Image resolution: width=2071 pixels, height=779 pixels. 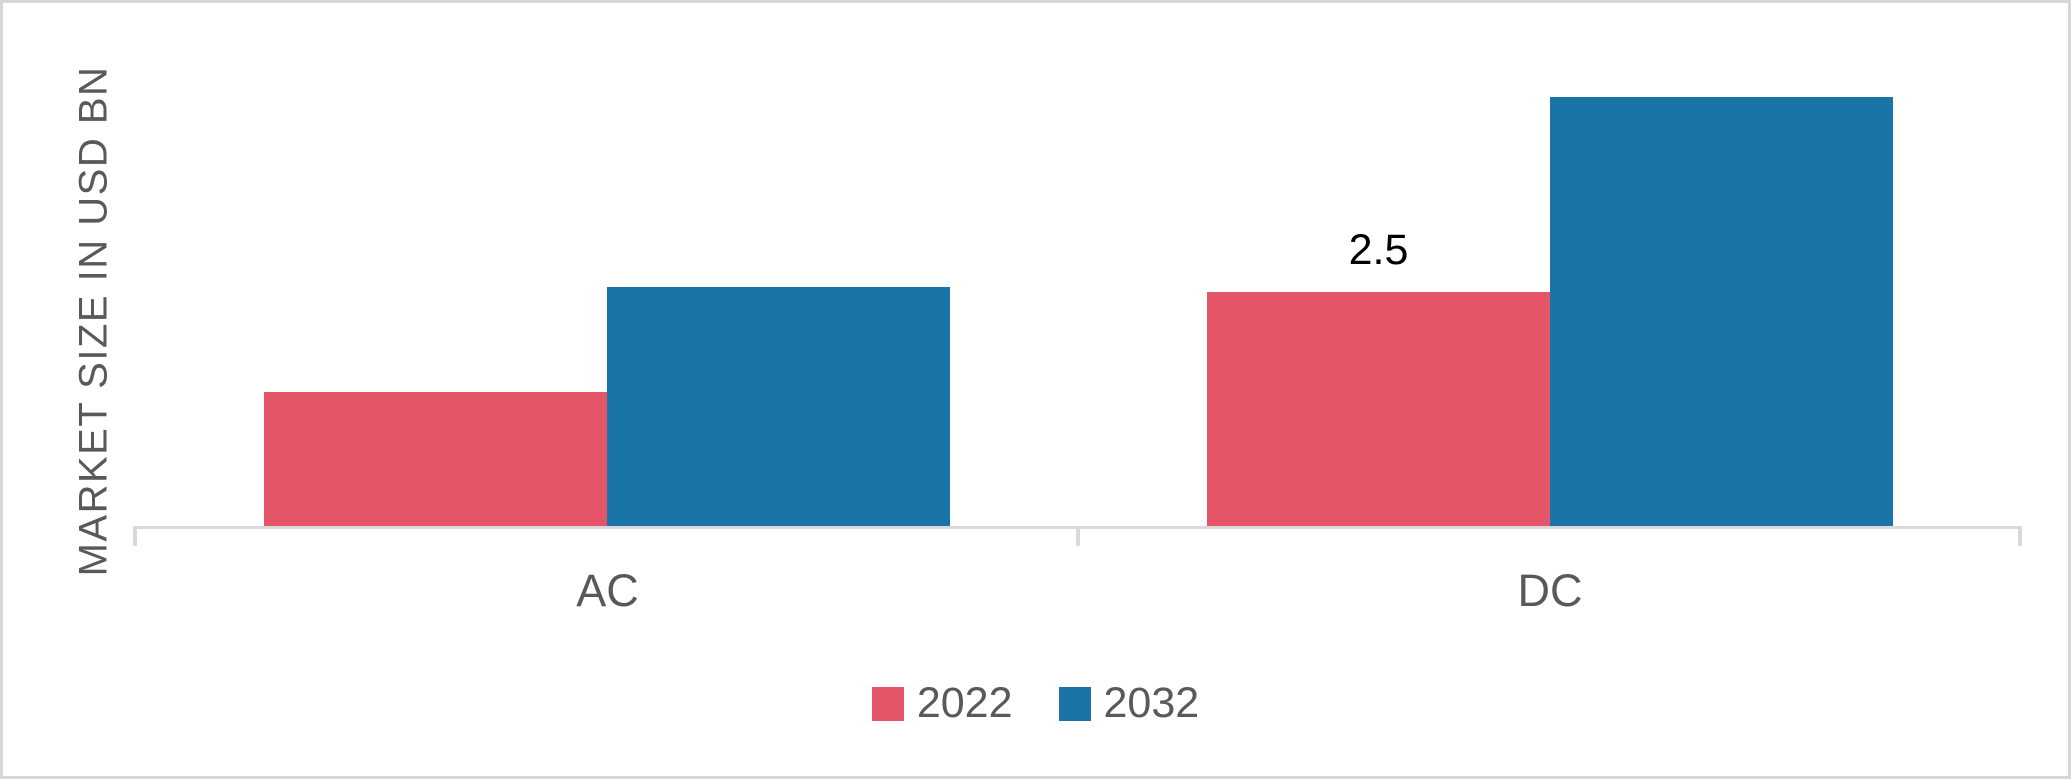 What do you see at coordinates (1721, 311) in the screenshot?
I see `bar-dc-2032` at bounding box center [1721, 311].